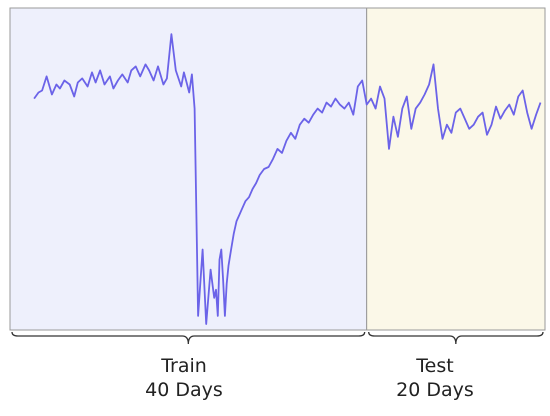 This screenshot has width=550, height=416. I want to click on bracket-layer, so click(277, 338).